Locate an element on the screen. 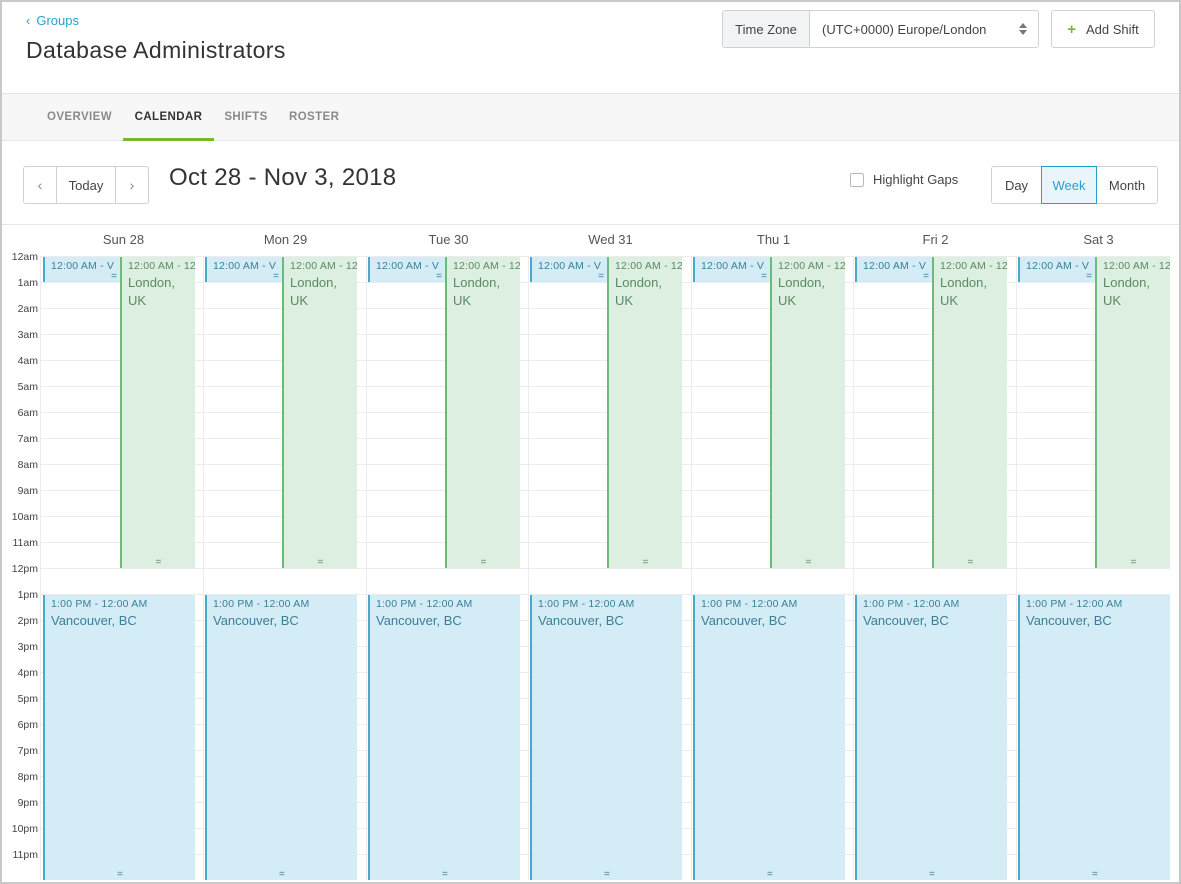 The width and height of the screenshot is (1181, 884). highlight-gaps-toggle: Highlight Gaps is located at coordinates (904, 179).